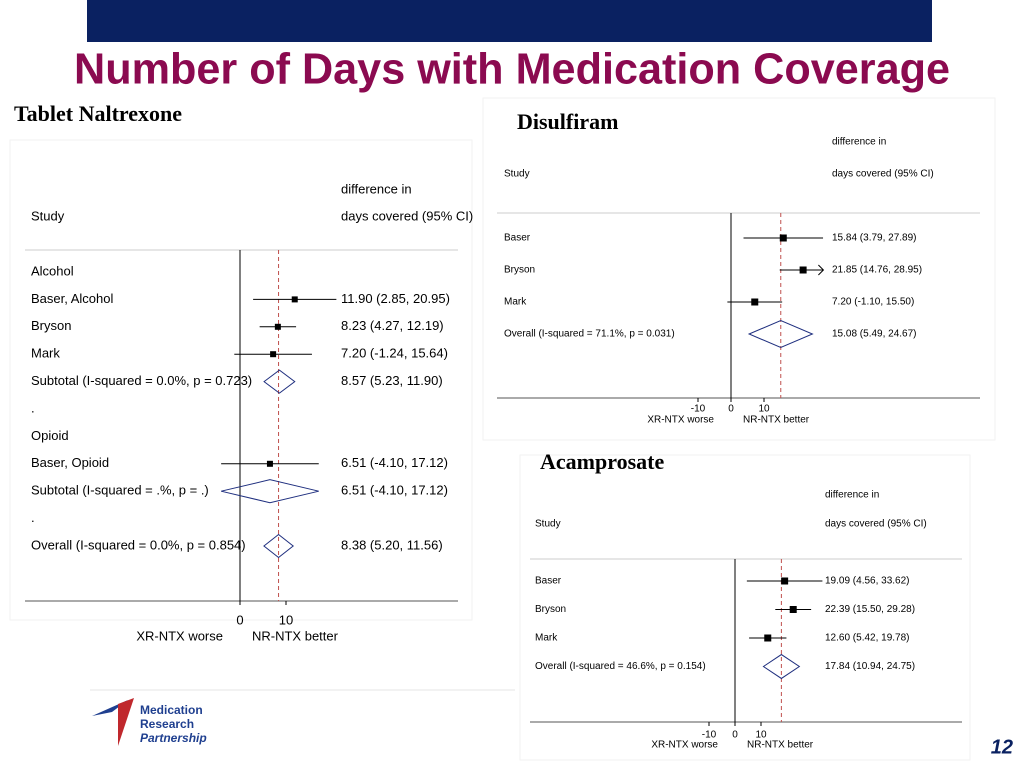 The image size is (1024, 768). Describe the element at coordinates (120, 490) in the screenshot. I see `row-label: Subtotal (I-squared = .%, p = .)` at that location.